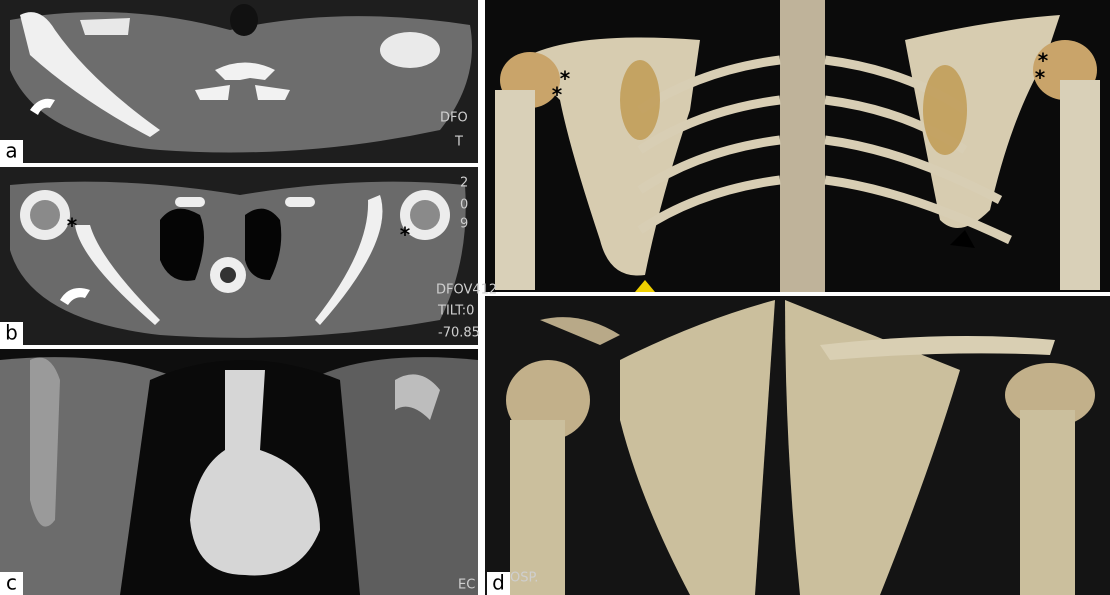 This screenshot has height=595, width=1110. What do you see at coordinates (464, 224) in the screenshot?
I see `overlay-text: 9` at bounding box center [464, 224].